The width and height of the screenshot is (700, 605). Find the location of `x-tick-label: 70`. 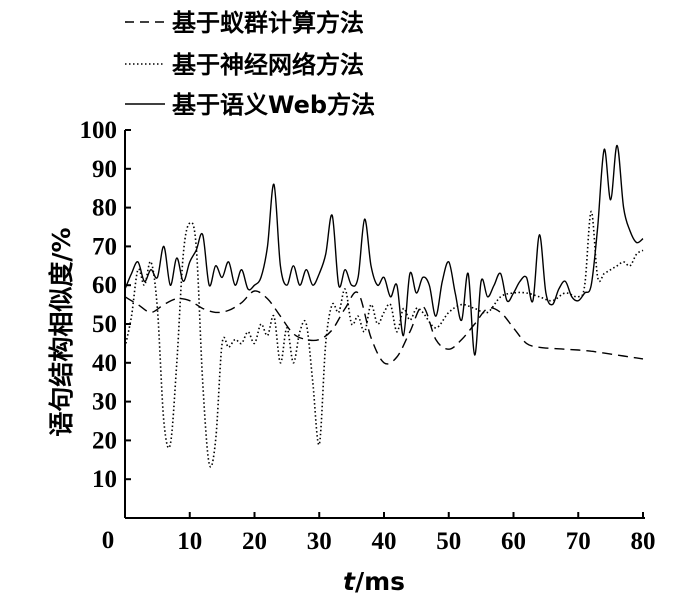

x-tick-label: 70 is located at coordinates (578, 541).